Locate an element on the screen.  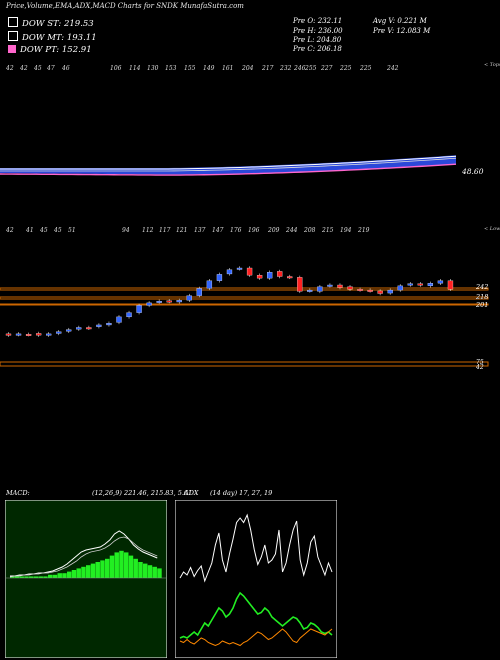
low-label: 196 is located at coordinates (254, 230).